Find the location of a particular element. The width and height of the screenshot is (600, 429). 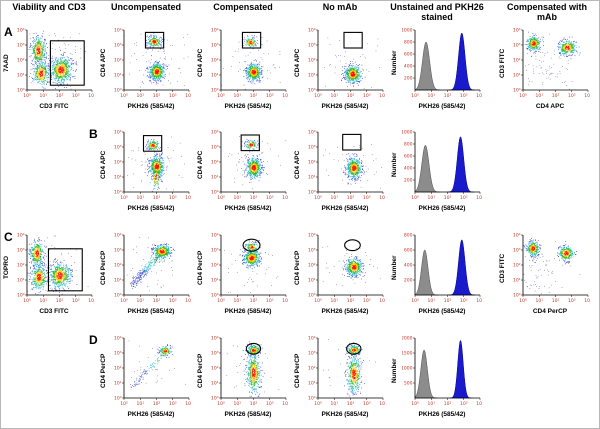

y-axis-label-A1: 7AAD is located at coordinates (6, 63).